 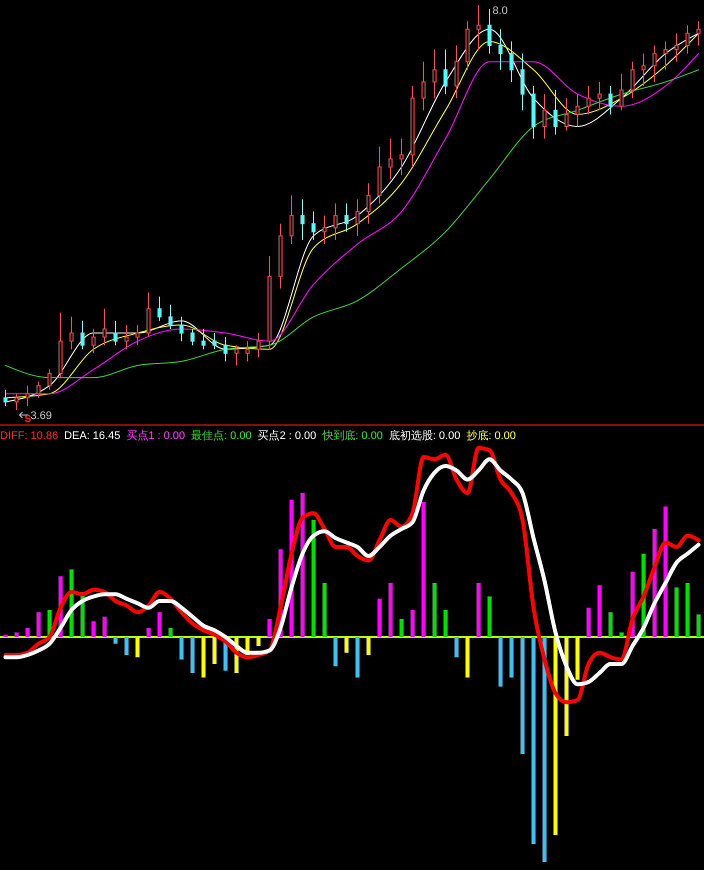 I want to click on text: 最佳点: 0.00, so click(x=221, y=435).